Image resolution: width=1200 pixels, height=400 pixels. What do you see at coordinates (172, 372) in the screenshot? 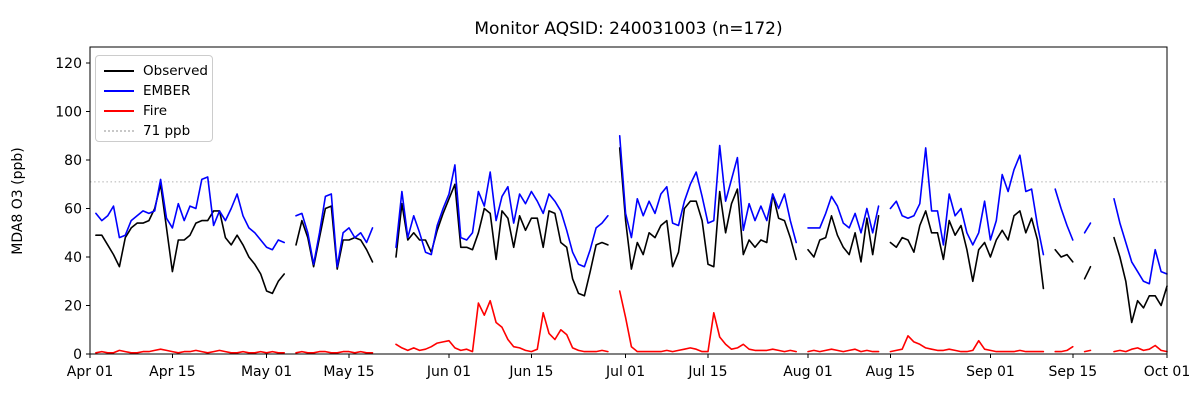
I see `x-tick-label: Apr 15` at bounding box center [172, 372].